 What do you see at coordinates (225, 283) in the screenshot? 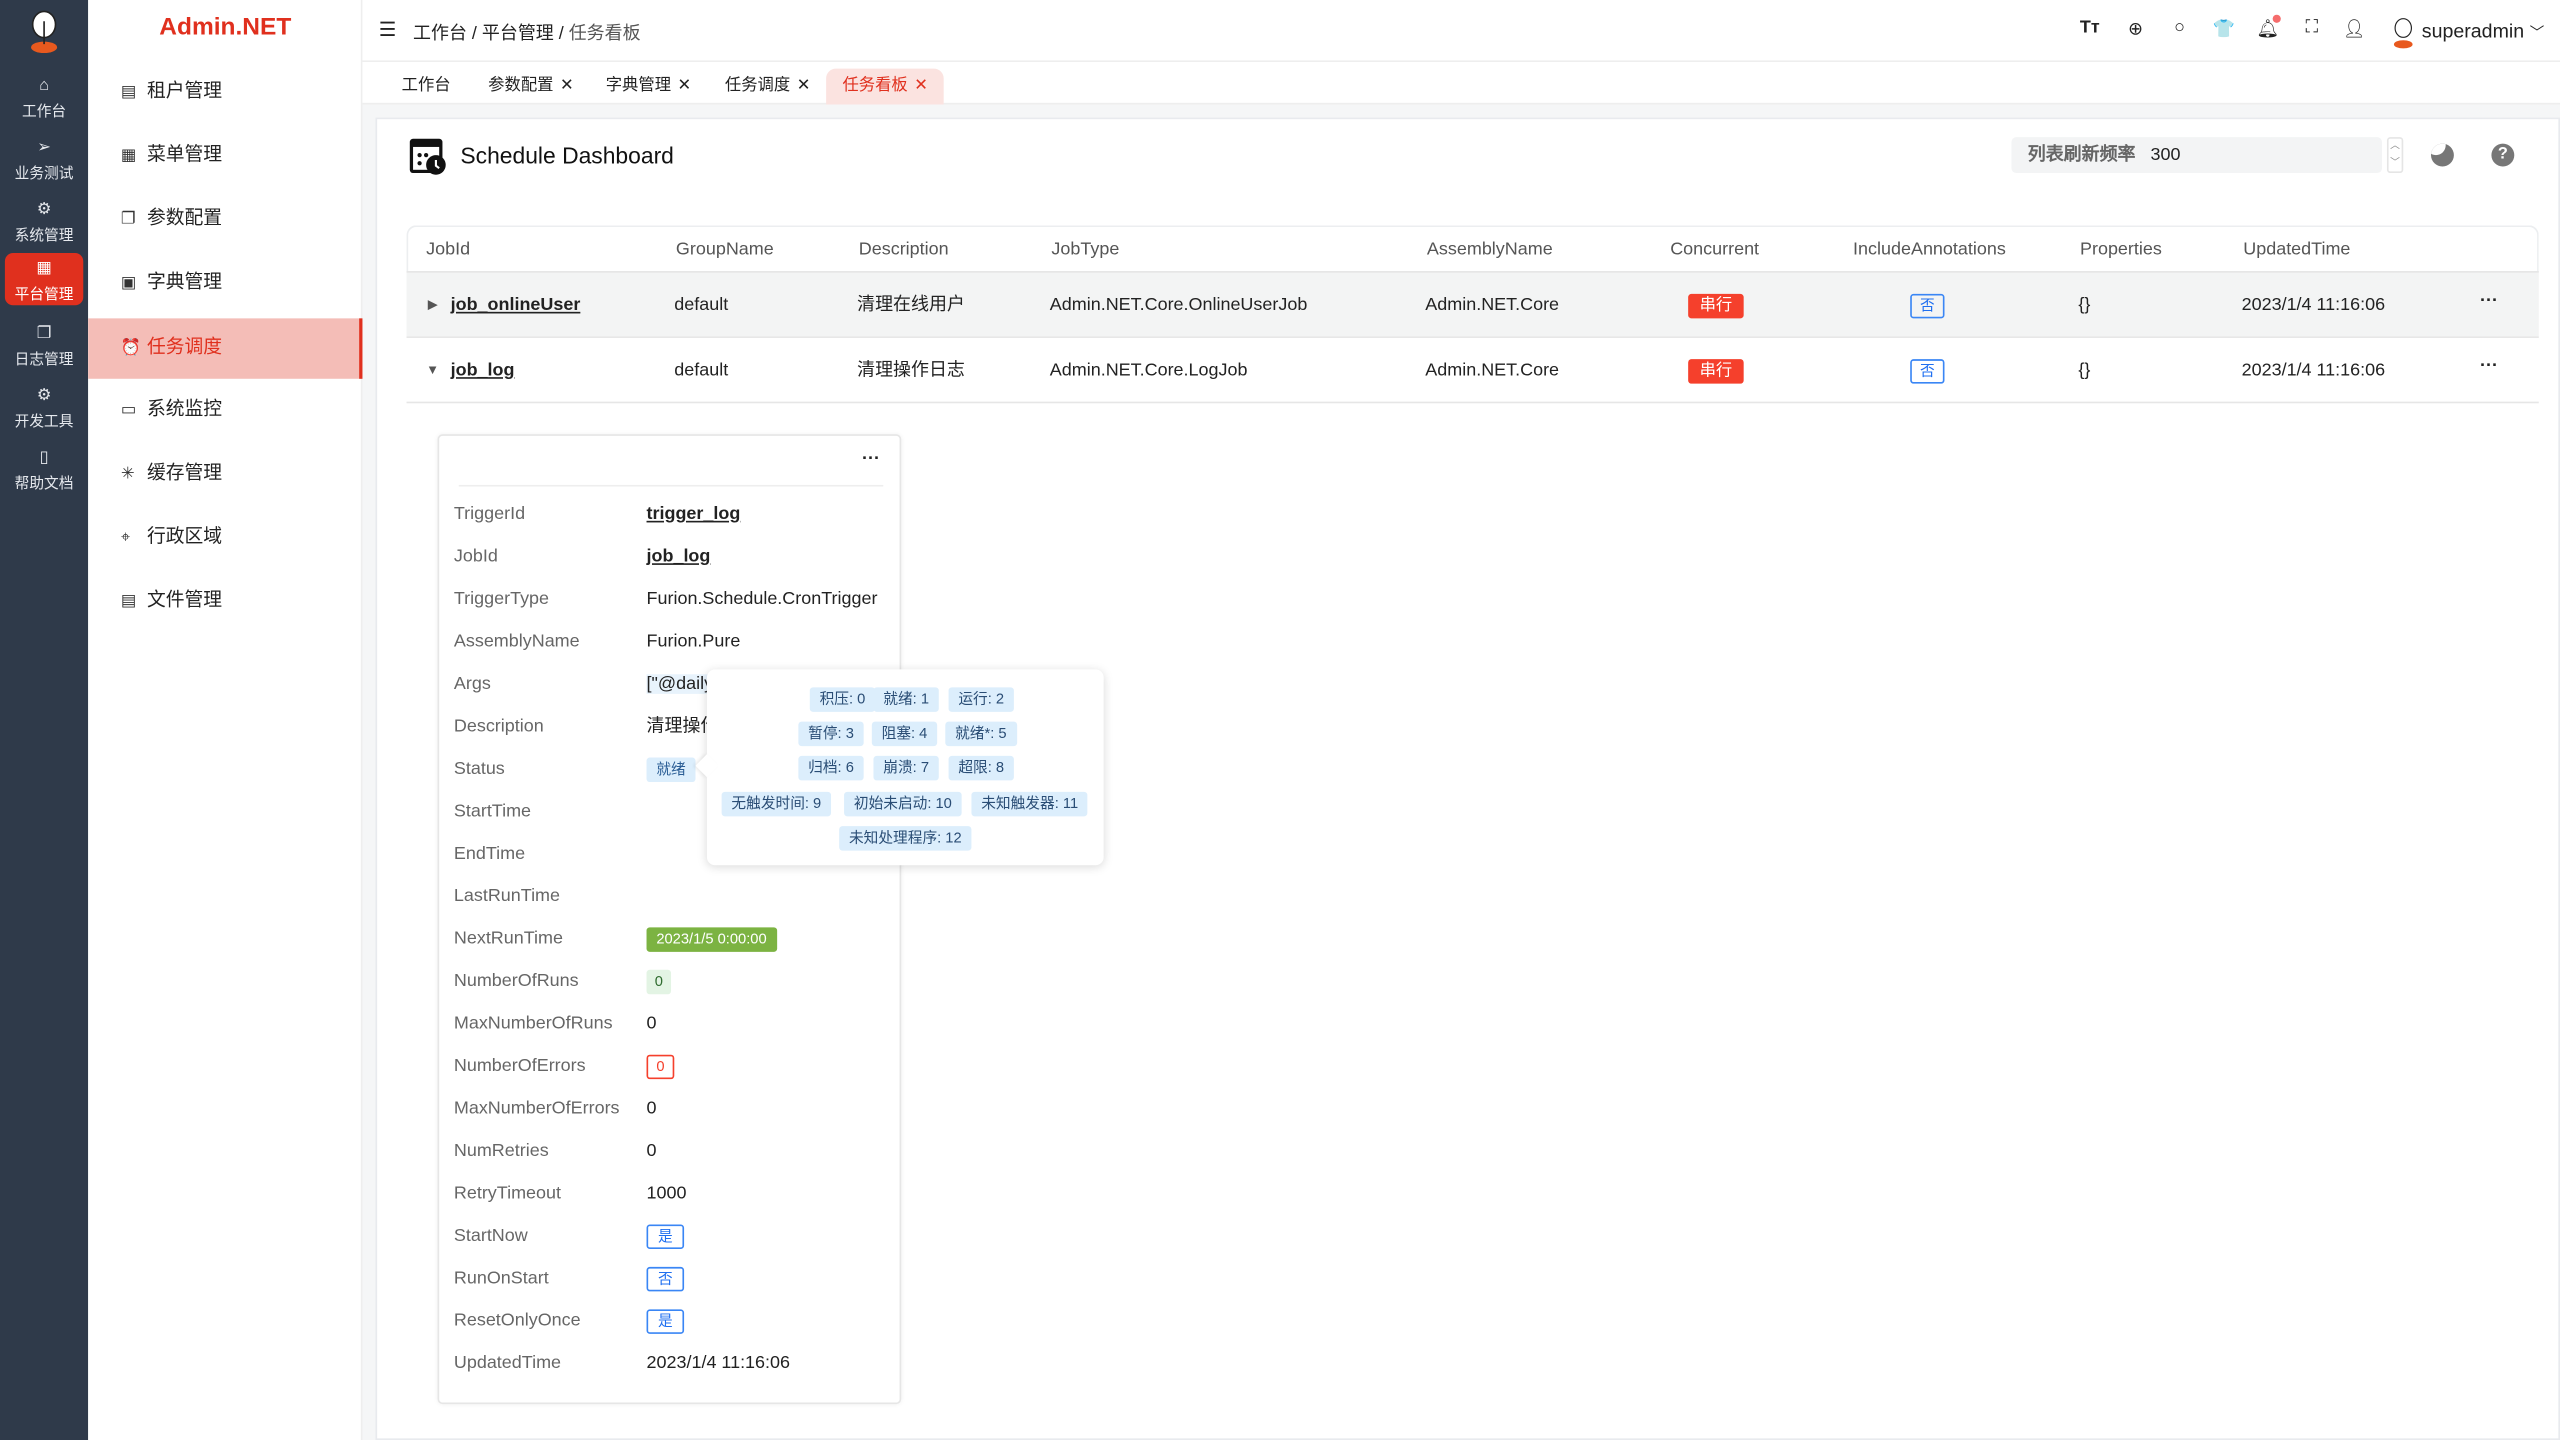
I see `sidebar-item-dict: ▣ 字典管理` at bounding box center [225, 283].